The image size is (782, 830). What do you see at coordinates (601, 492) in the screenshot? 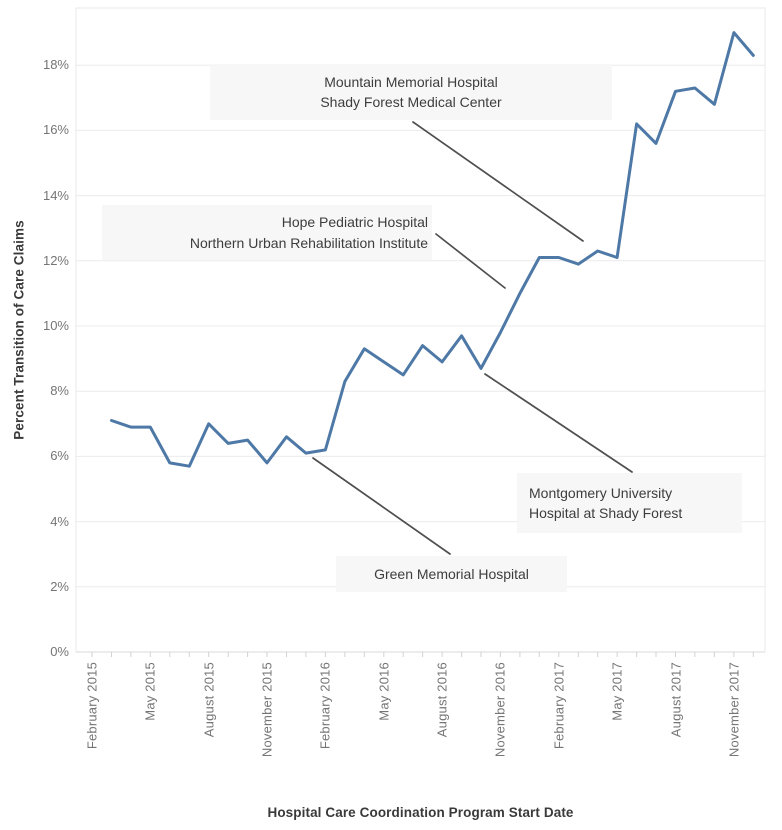
I see `annotation-text: Montgomery University` at bounding box center [601, 492].